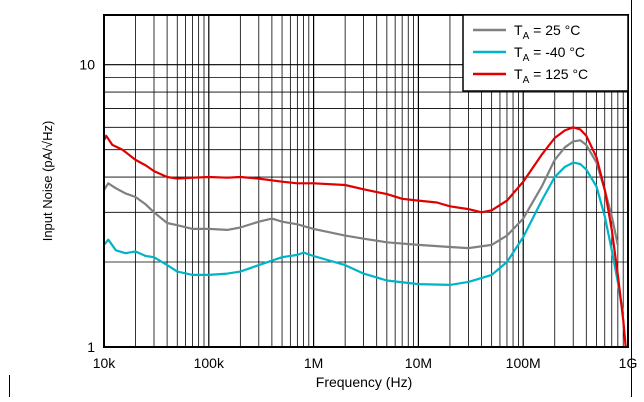  What do you see at coordinates (631, 198) in the screenshot?
I see `right-border-line` at bounding box center [631, 198].